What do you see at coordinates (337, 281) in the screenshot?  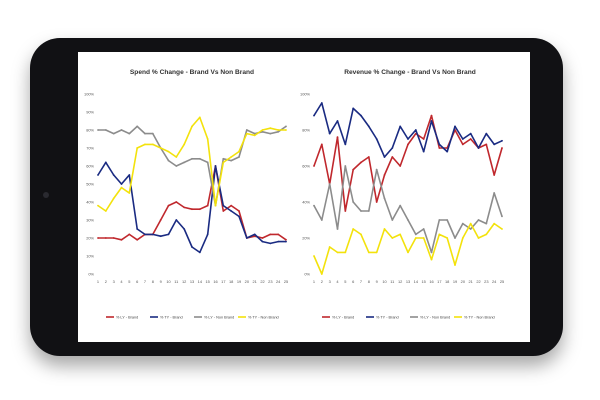 I see `x-tick-label: 4` at bounding box center [337, 281].